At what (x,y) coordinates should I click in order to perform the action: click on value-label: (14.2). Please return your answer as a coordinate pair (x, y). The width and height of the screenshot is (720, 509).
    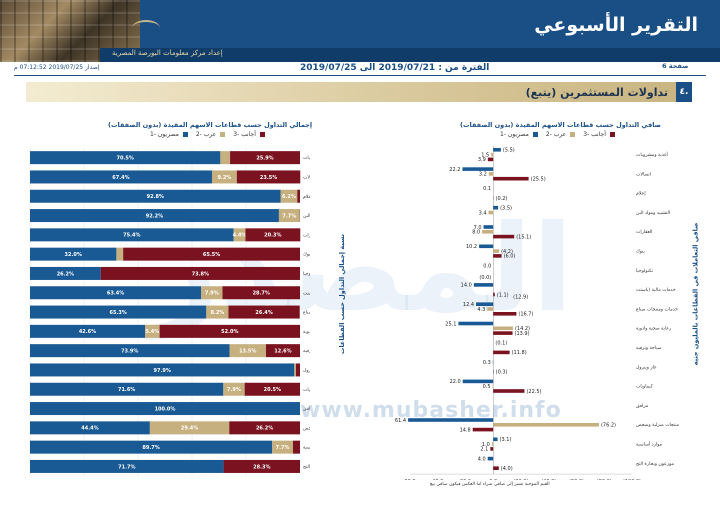
    Looking at the image, I should click on (522, 329).